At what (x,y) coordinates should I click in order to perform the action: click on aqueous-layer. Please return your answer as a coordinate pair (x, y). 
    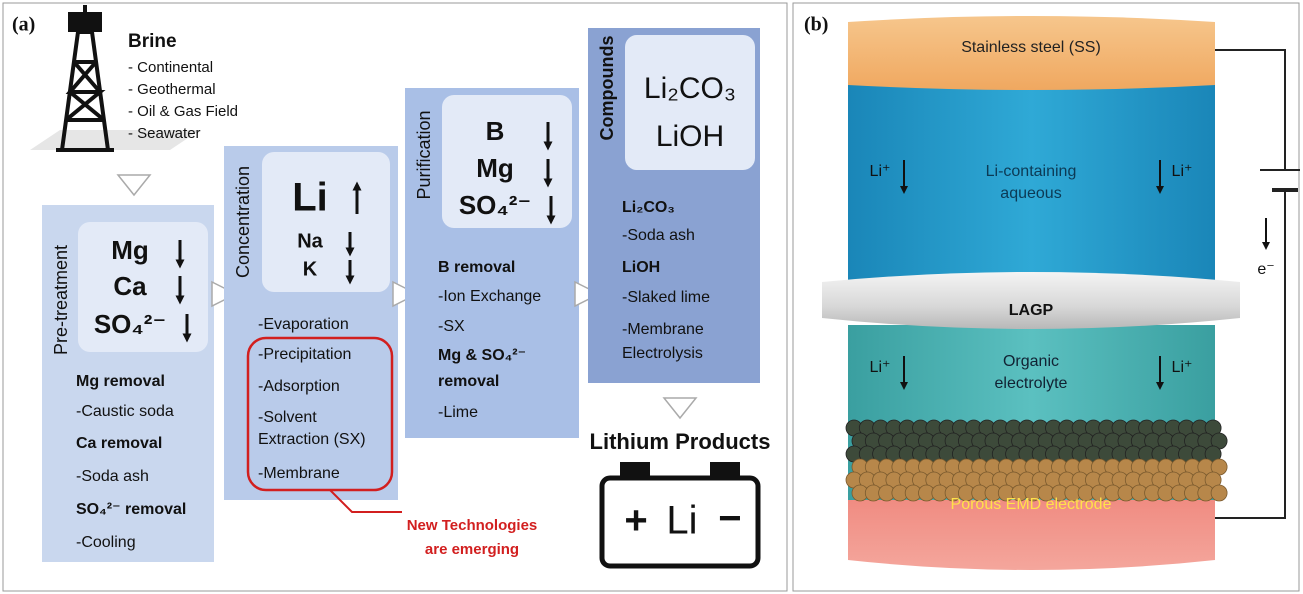
    Looking at the image, I should click on (1031, 182).